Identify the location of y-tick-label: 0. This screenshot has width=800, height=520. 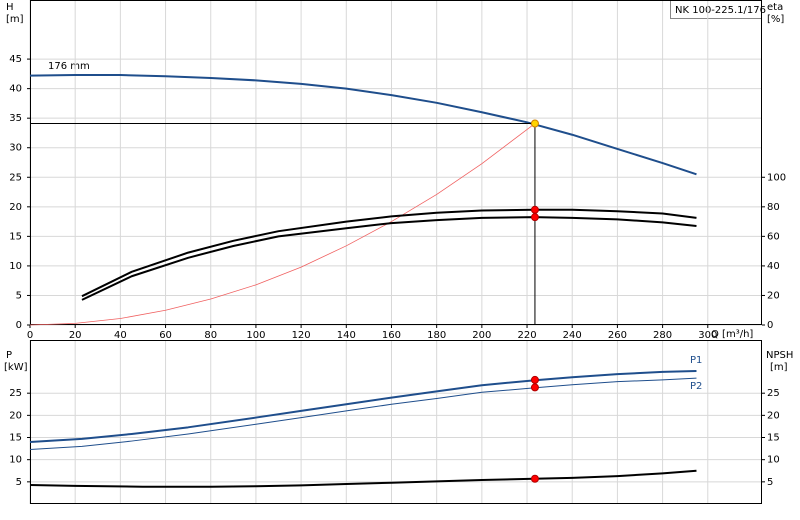
(19, 325).